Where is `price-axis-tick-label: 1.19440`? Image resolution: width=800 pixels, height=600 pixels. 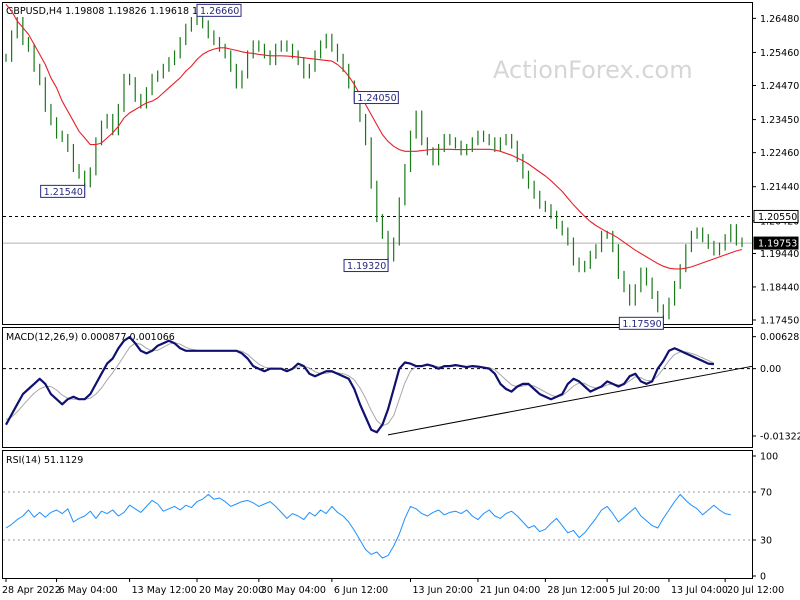 price-axis-tick-label: 1.19440 is located at coordinates (779, 254).